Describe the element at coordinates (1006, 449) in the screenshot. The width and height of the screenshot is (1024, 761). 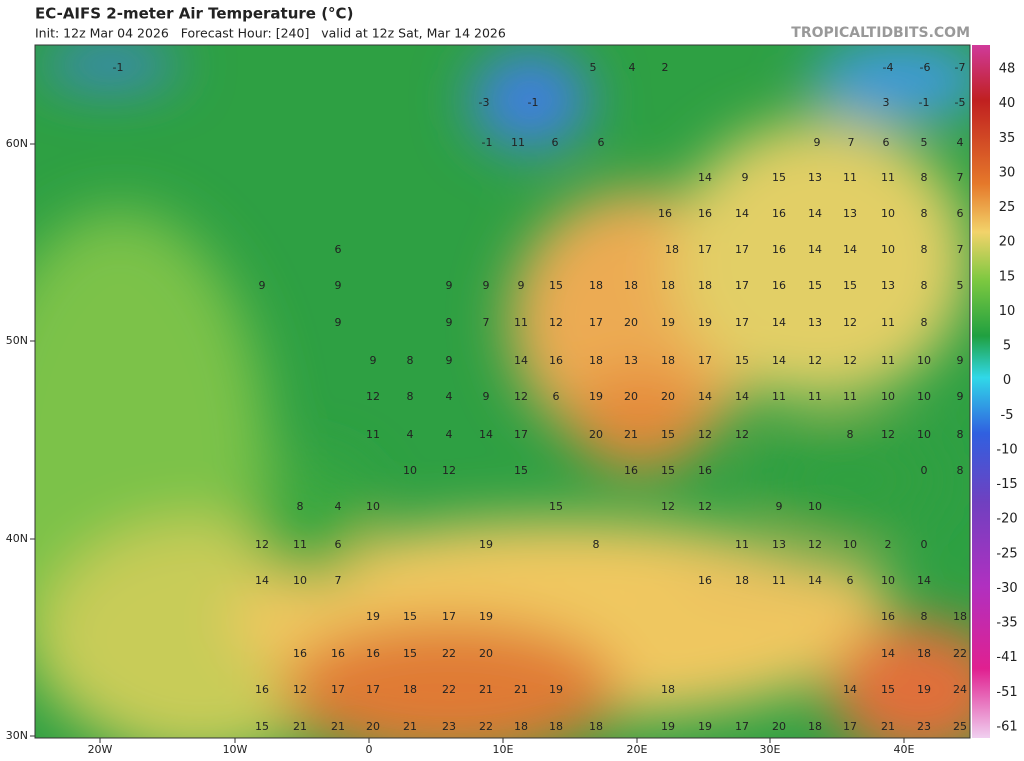
I see `colorbar-label: -10` at that location.